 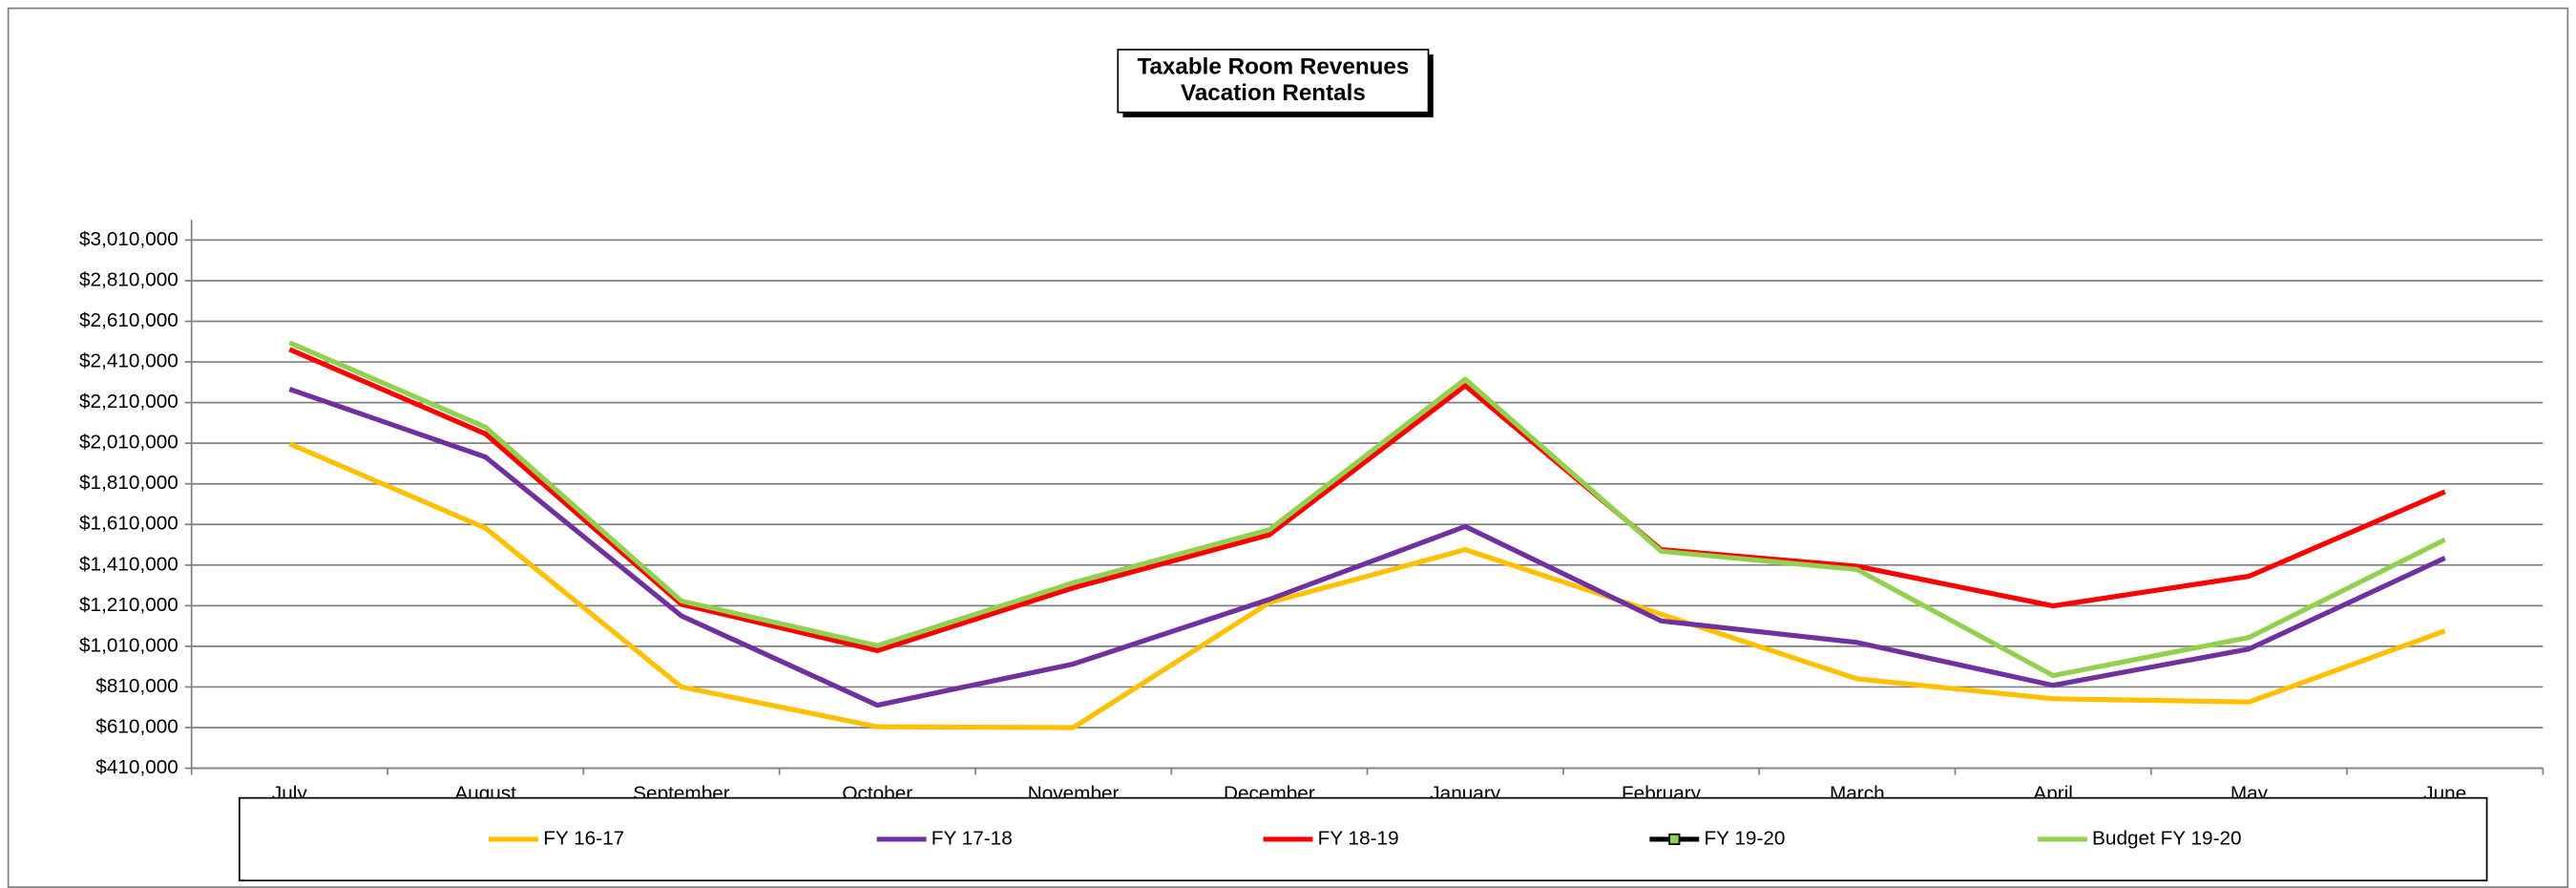 What do you see at coordinates (128, 564) in the screenshot?
I see `y-tick-label: $1,410,000` at bounding box center [128, 564].